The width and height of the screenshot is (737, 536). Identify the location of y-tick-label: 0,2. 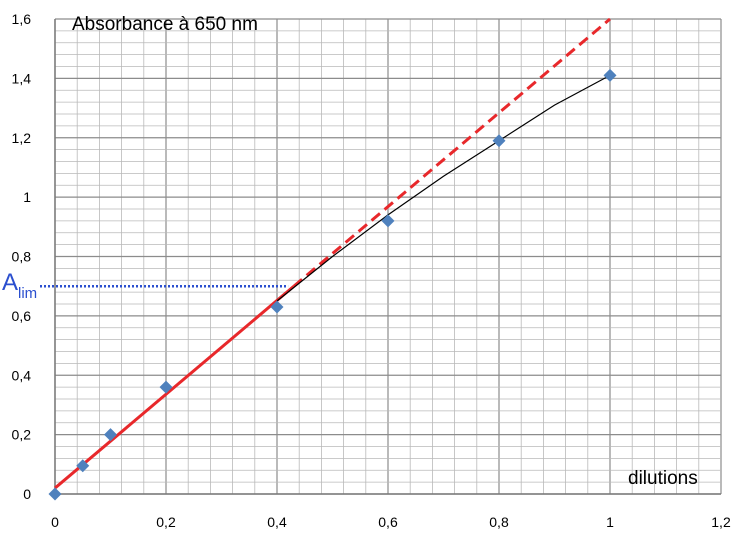
(22, 435).